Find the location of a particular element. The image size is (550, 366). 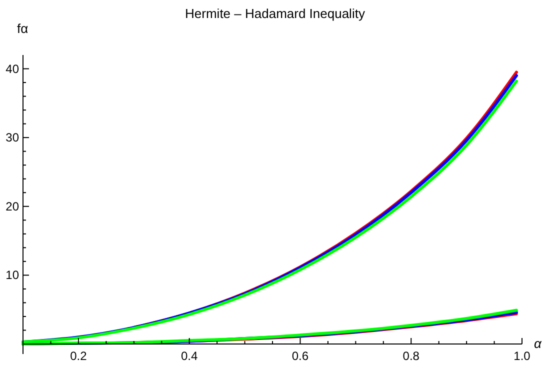

y-tick-label: 20 is located at coordinates (13, 206).